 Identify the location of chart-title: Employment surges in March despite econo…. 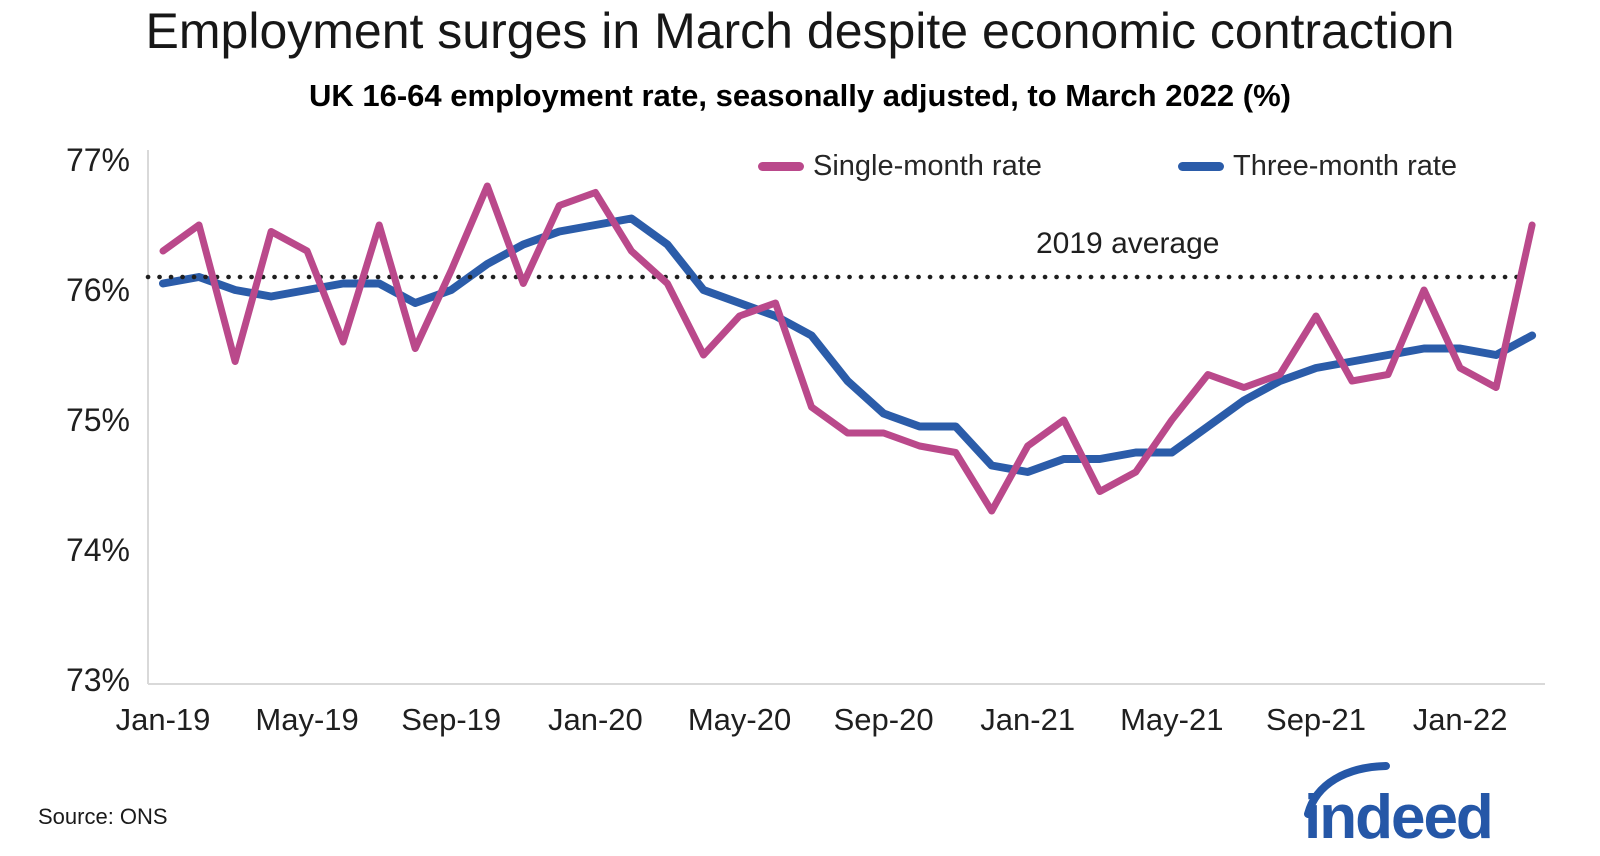
(800, 31).